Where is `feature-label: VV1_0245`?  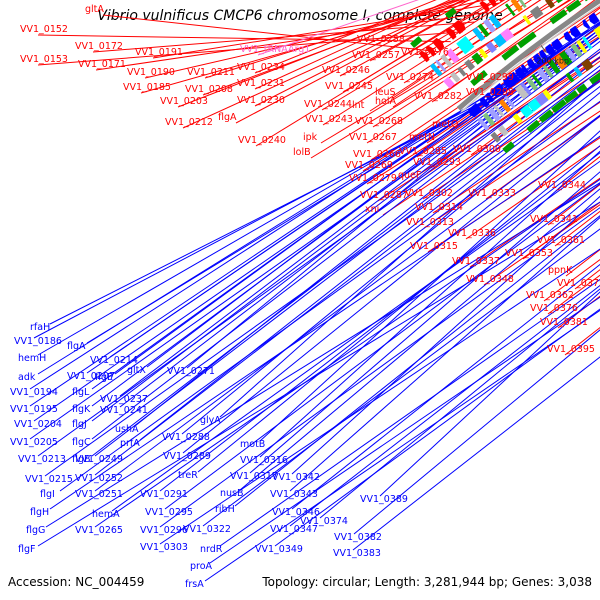 feature-label: VV1_0245 is located at coordinates (349, 86).